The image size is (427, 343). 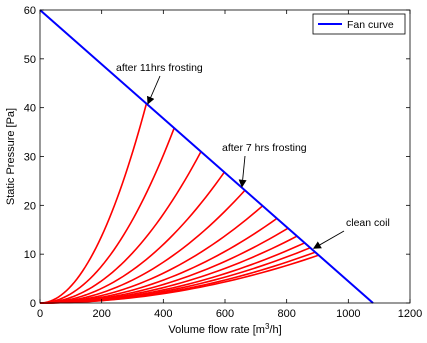 I want to click on y-tick-label-40: 40, so click(x=30, y=109).